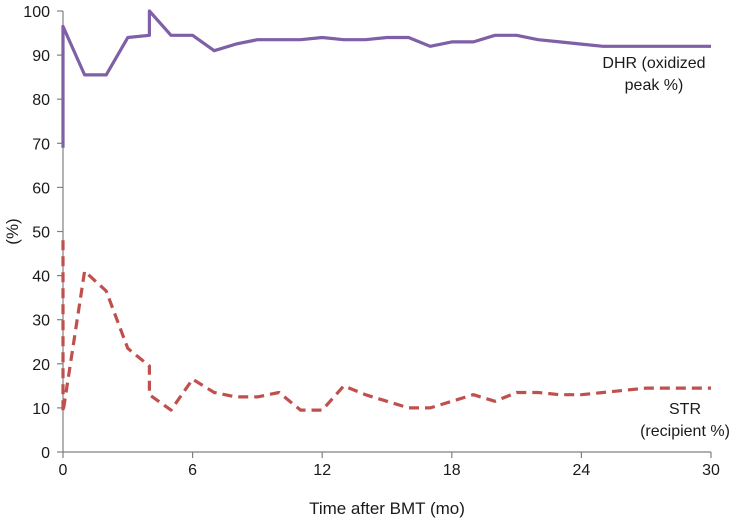  Describe the element at coordinates (41, 188) in the screenshot. I see `y-tick-label: 60` at that location.